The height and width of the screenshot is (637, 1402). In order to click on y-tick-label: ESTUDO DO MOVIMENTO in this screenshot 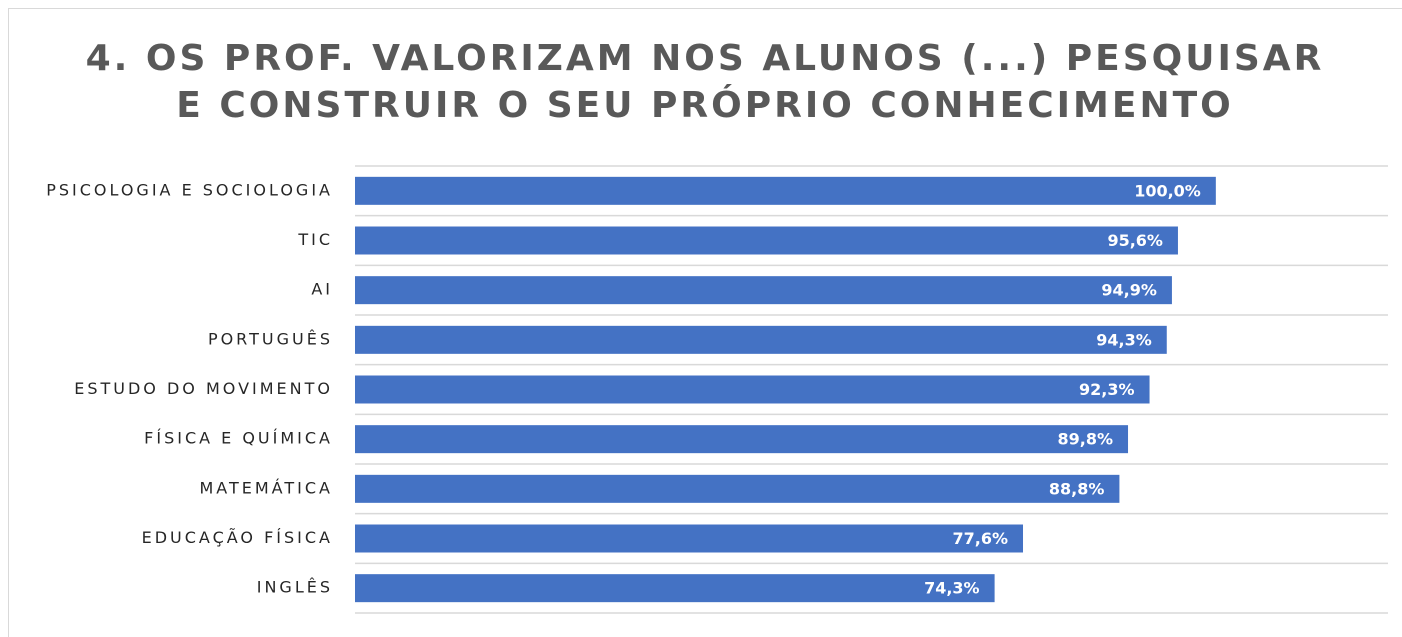, I will do `click(203, 388)`.